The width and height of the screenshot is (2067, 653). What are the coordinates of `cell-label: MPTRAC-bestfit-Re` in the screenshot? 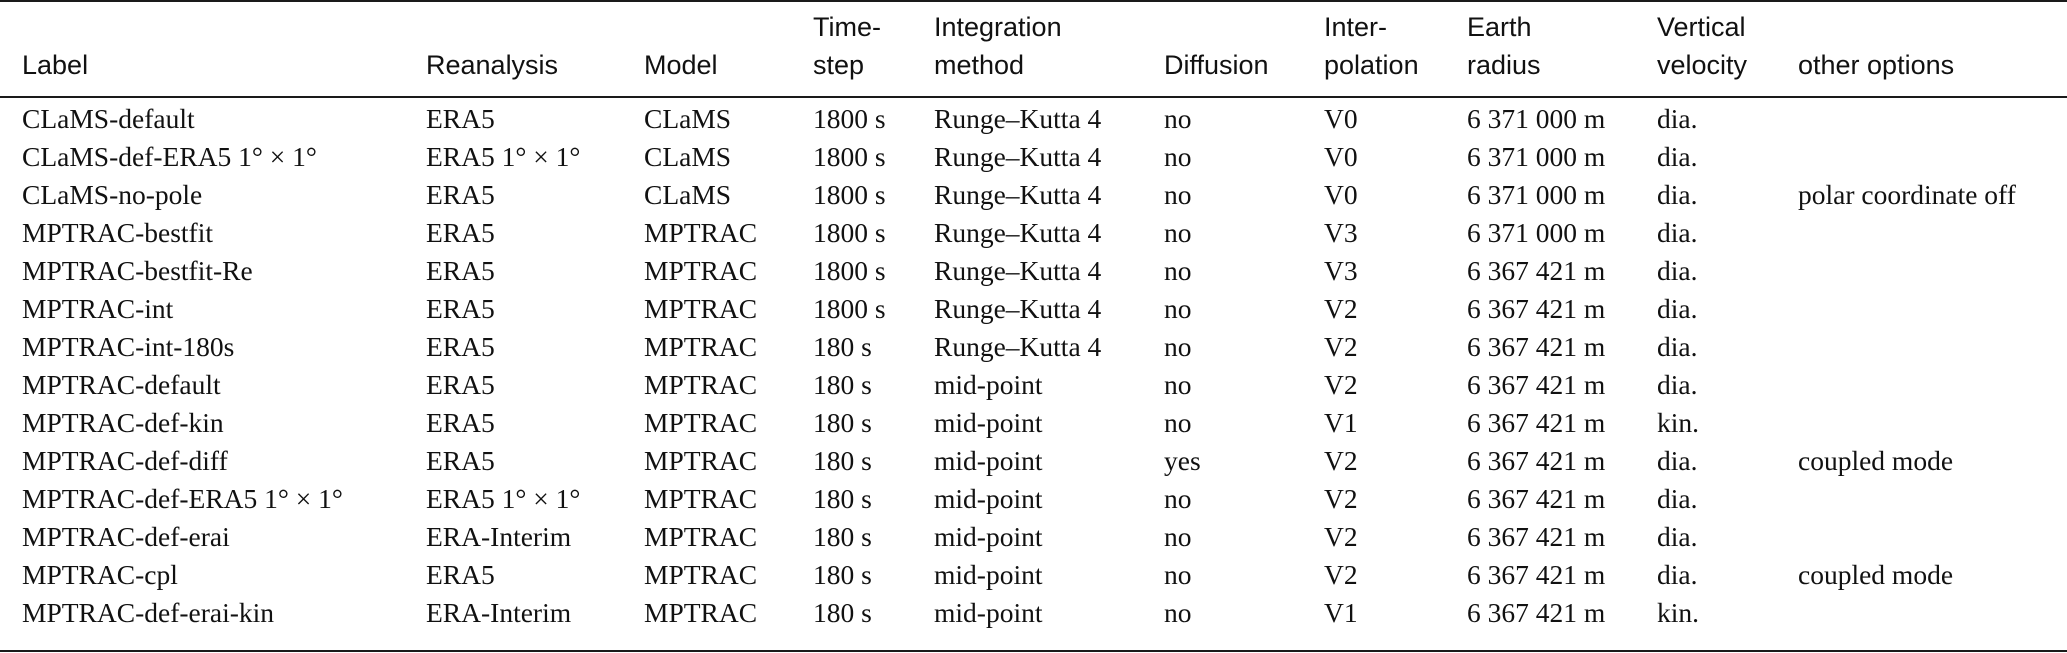 It's located at (137, 270).